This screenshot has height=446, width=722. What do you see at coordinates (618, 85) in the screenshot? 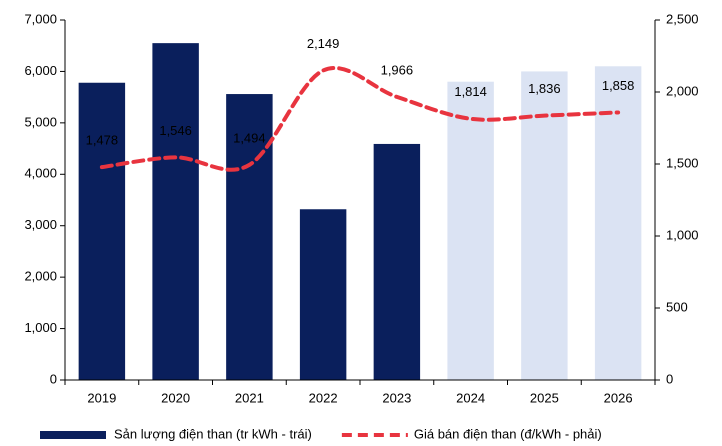
I see `data-label: 1,858` at bounding box center [618, 85].